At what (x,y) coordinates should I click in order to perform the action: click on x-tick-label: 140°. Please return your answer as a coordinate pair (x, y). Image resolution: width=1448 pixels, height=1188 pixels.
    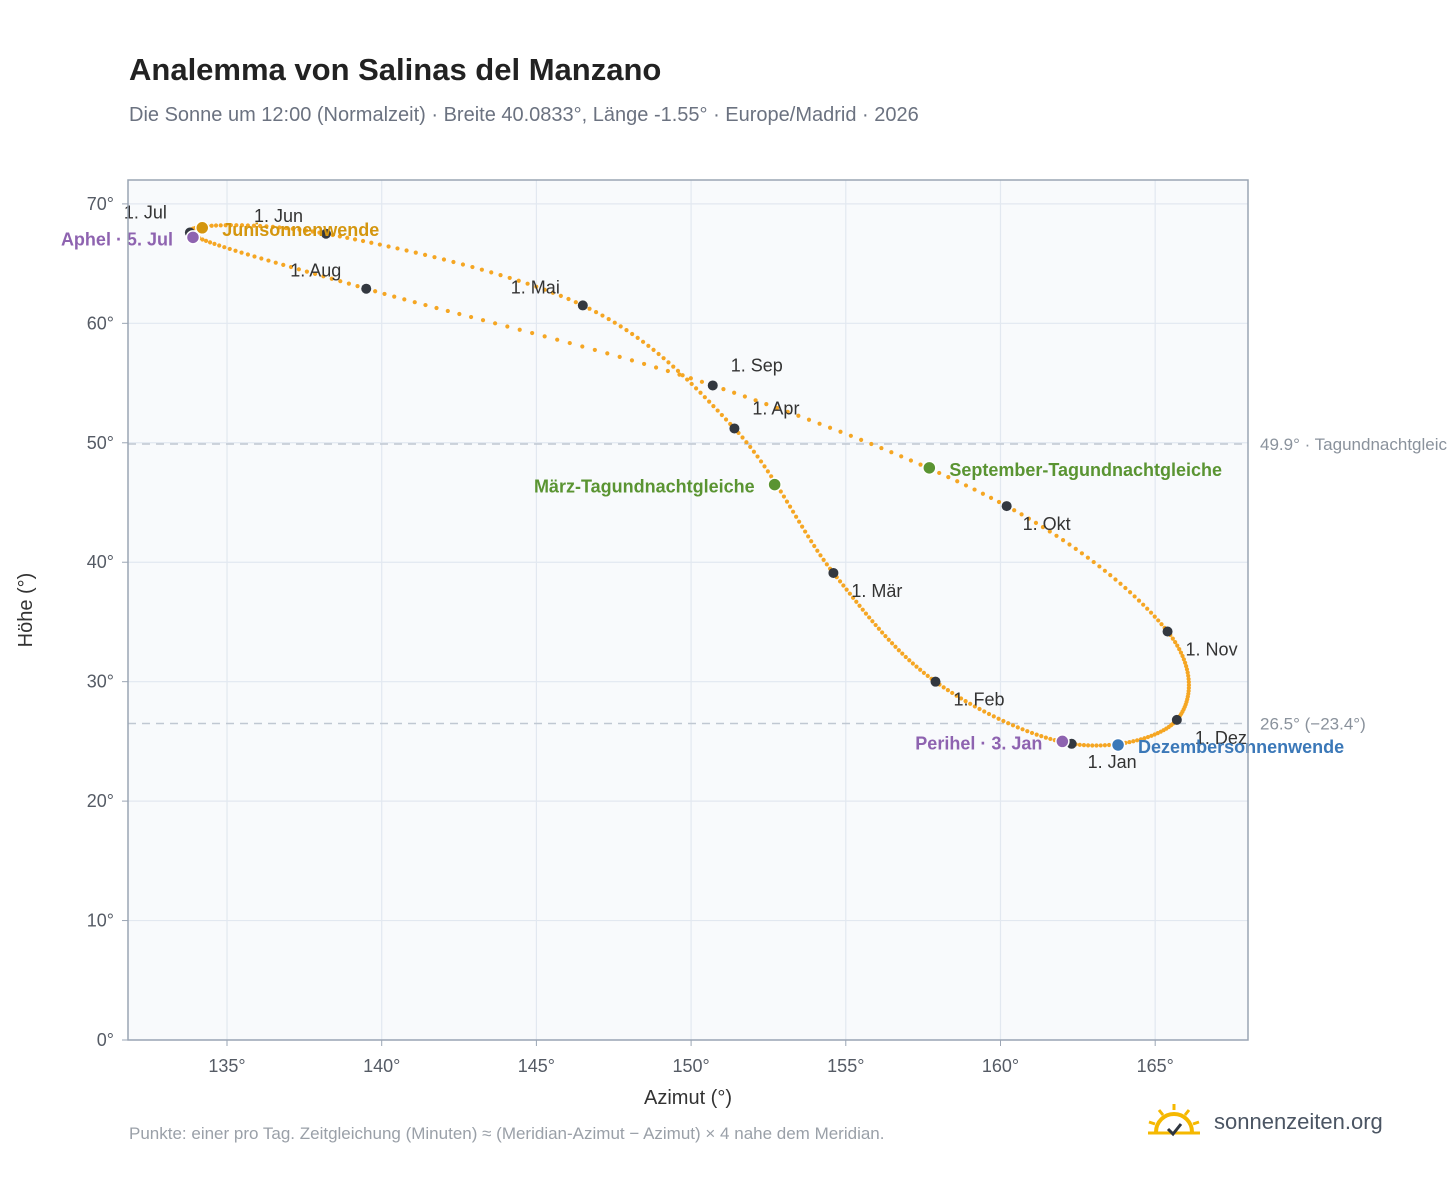
    Looking at the image, I should click on (381, 1066).